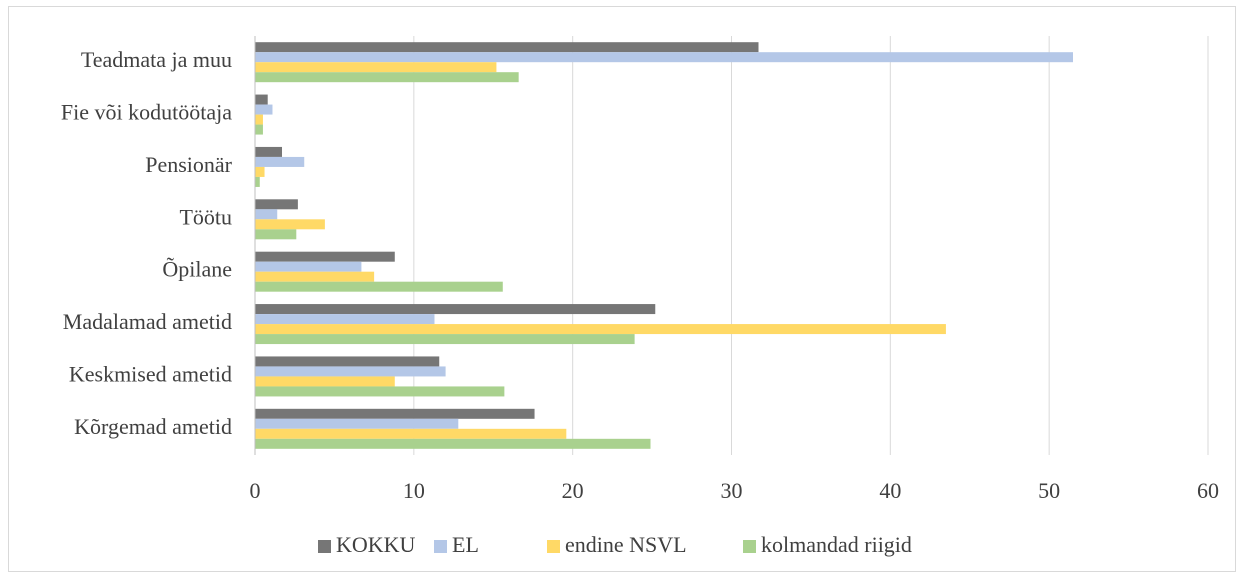 This screenshot has width=1244, height=578. Describe the element at coordinates (465, 544) in the screenshot. I see `legend-label: EL` at that location.